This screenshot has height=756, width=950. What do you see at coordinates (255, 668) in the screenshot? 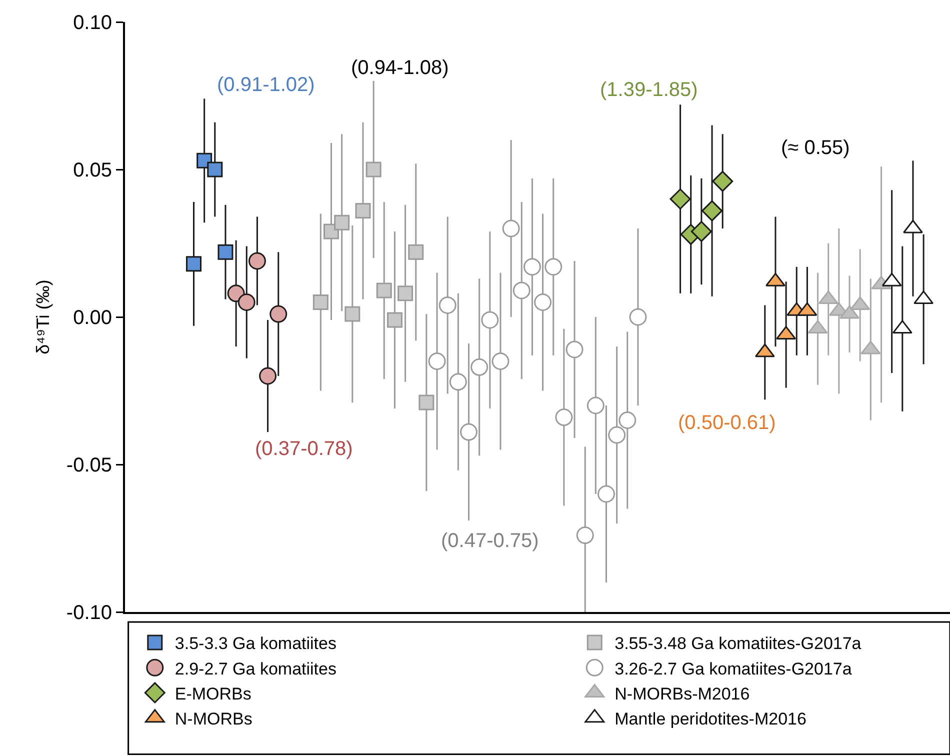
I see `legend-label: 2.9-2.7 Ga komatiites` at bounding box center [255, 668].